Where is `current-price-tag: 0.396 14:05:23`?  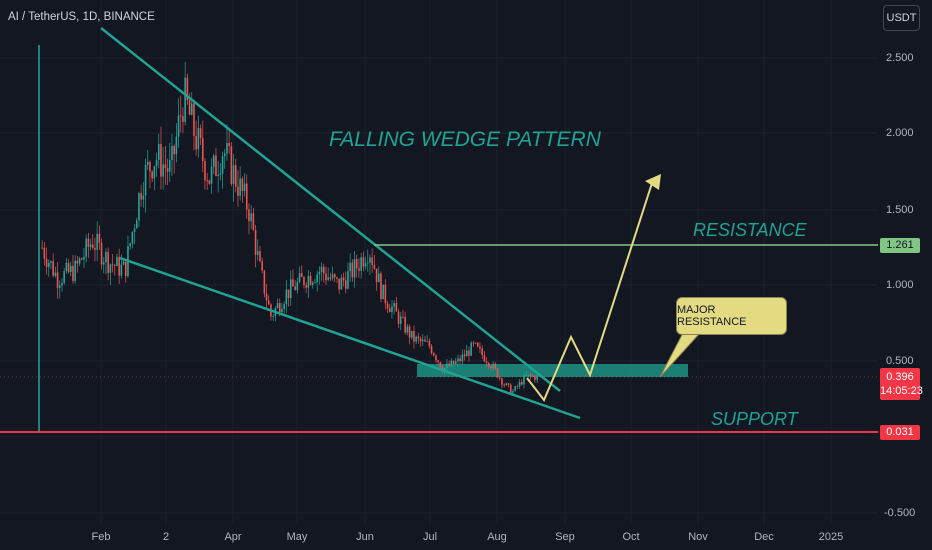
current-price-tag: 0.396 14:05:23 is located at coordinates (901, 384).